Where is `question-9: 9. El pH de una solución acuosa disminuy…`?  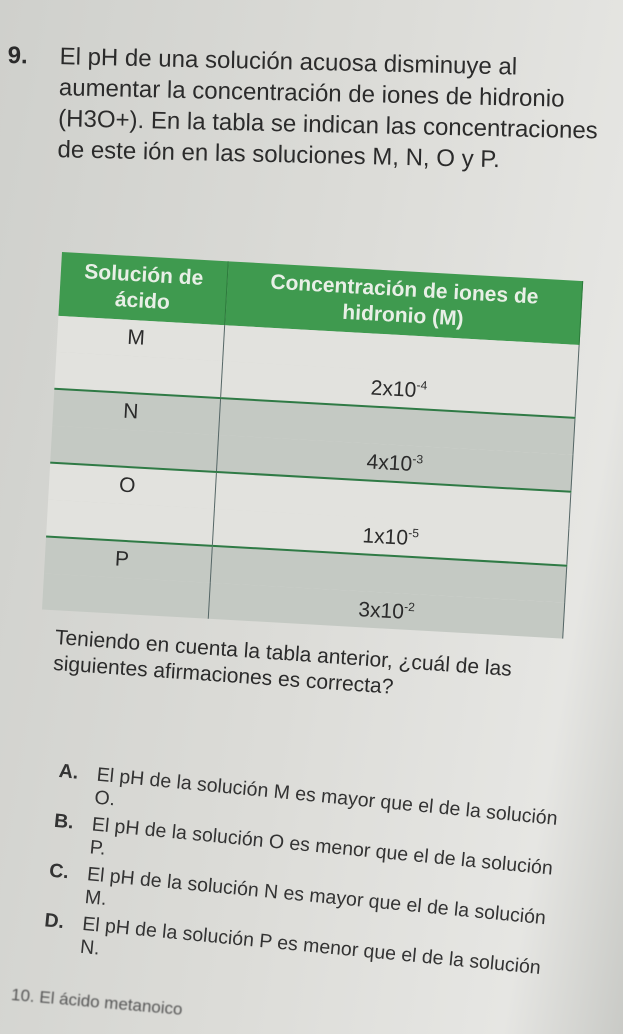 question-9: 9. El pH de una solución acuosa disminuy… is located at coordinates (306, 109).